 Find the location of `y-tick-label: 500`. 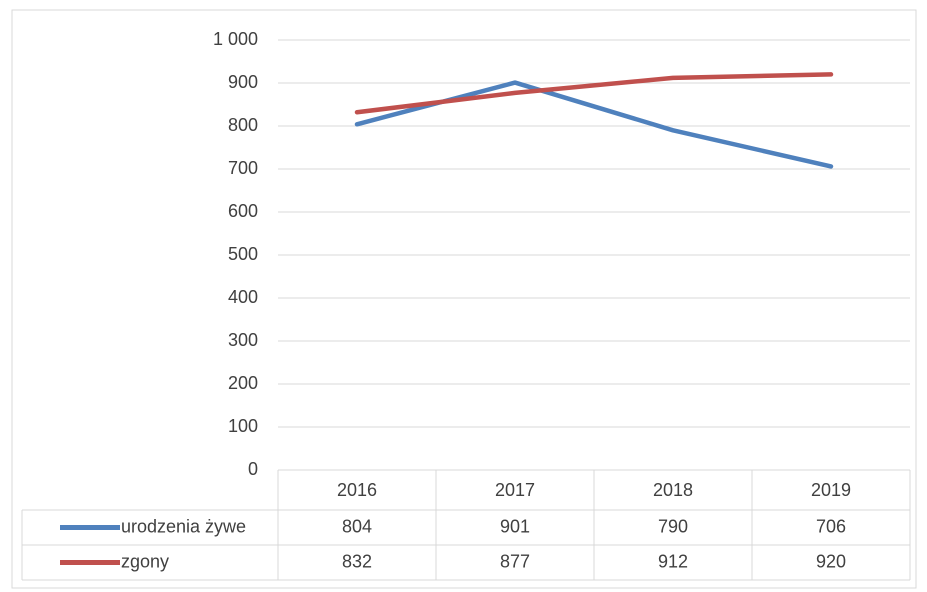

y-tick-label: 500 is located at coordinates (243, 254).